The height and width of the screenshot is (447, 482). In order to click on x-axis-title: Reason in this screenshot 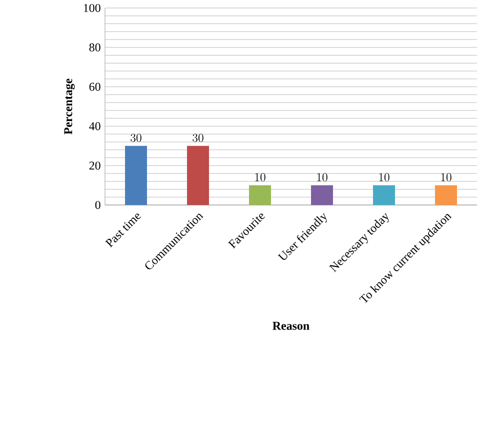, I will do `click(291, 326)`.